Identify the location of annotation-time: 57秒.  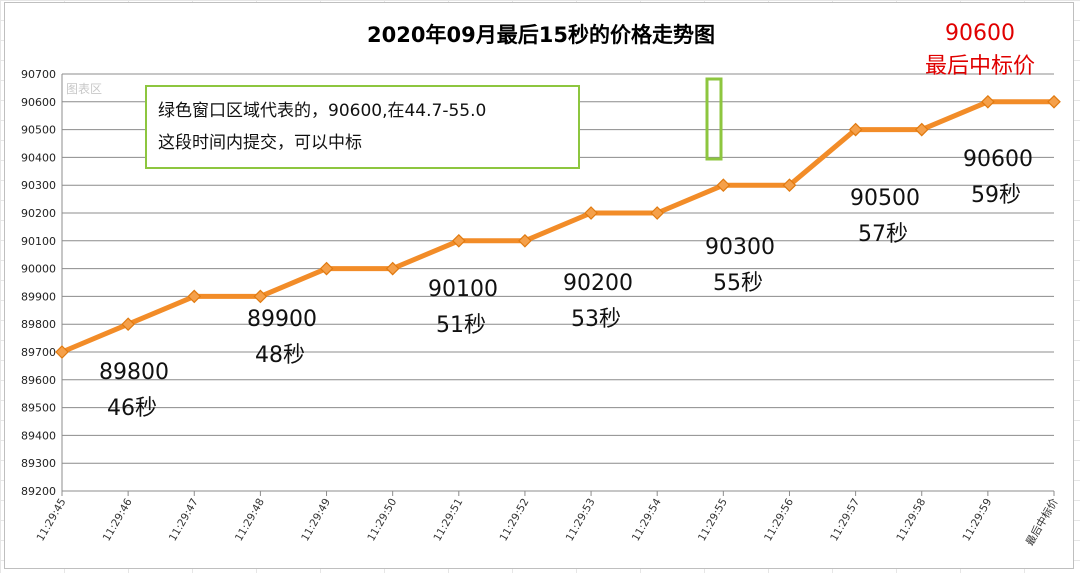
(883, 234).